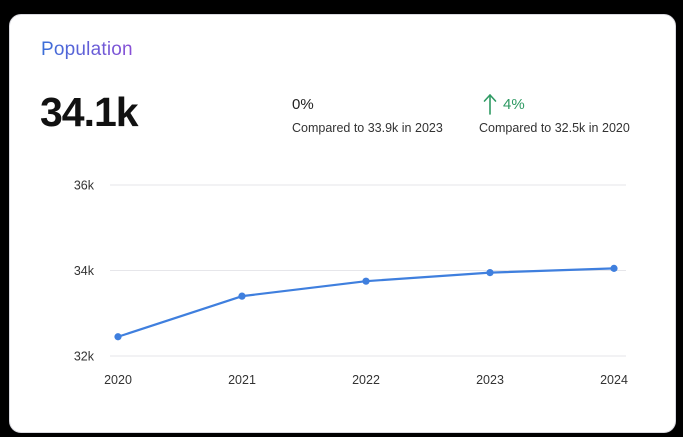 This screenshot has height=437, width=683. What do you see at coordinates (303, 104) in the screenshot?
I see `change-value: 0%` at bounding box center [303, 104].